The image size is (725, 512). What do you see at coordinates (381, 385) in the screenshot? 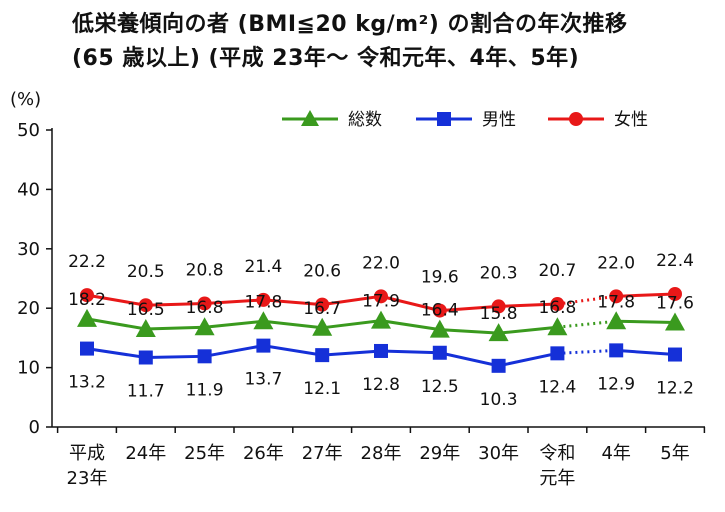
I see `data-label: 12.8` at bounding box center [381, 385].